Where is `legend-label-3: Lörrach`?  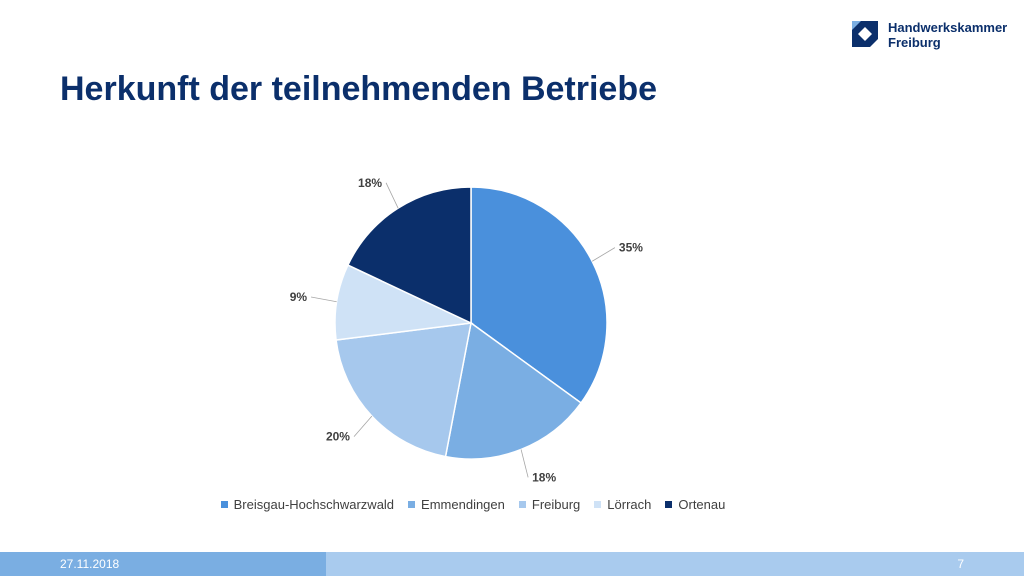 legend-label-3: Lörrach is located at coordinates (629, 504).